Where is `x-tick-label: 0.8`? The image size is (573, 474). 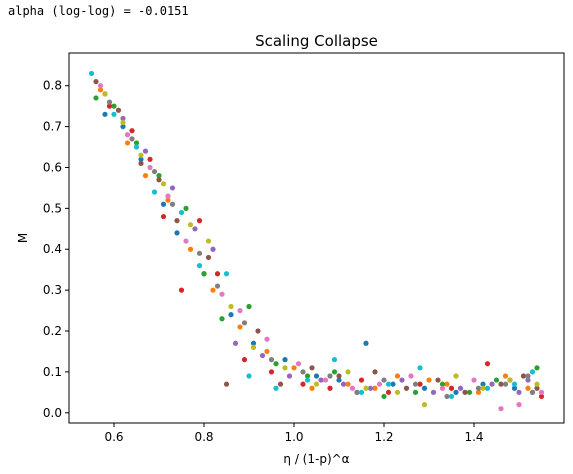
x-tick-label: 0.8 is located at coordinates (203, 437).